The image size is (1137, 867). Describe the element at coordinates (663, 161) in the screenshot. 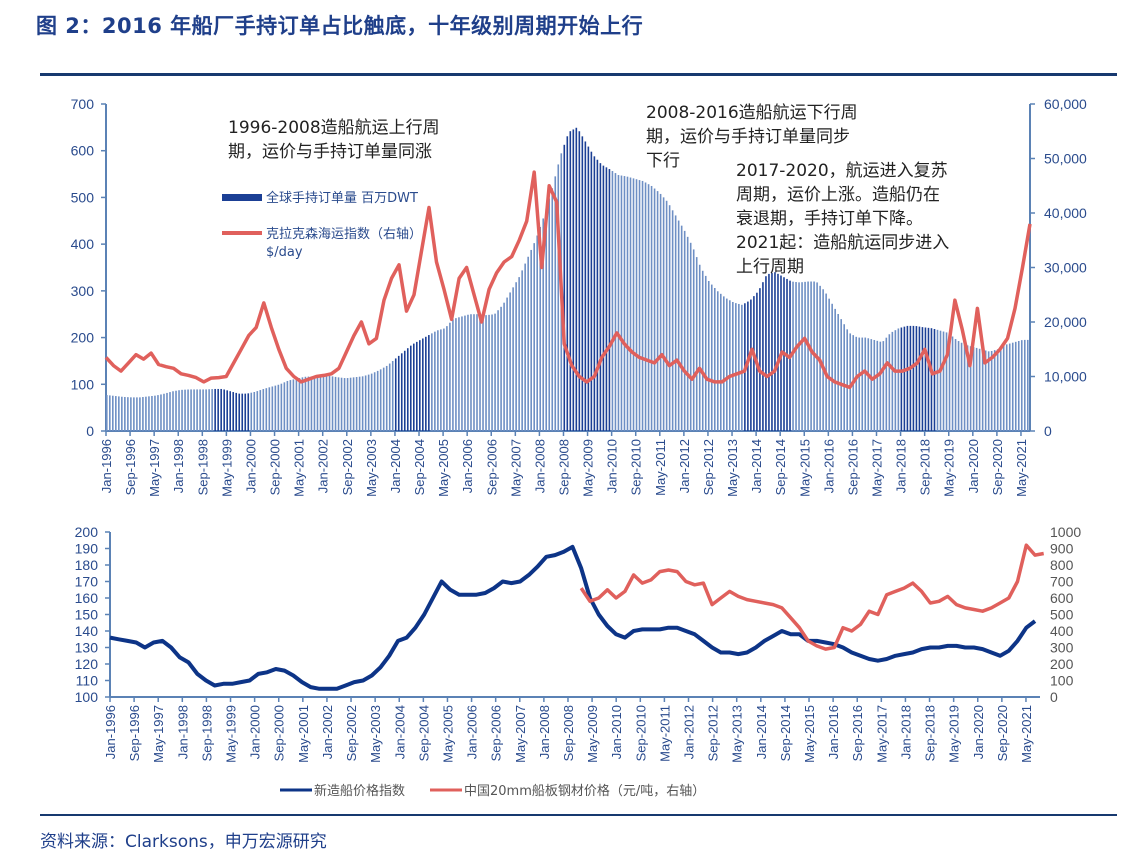

I see `annotation-2008-2016-line3: 下行` at that location.